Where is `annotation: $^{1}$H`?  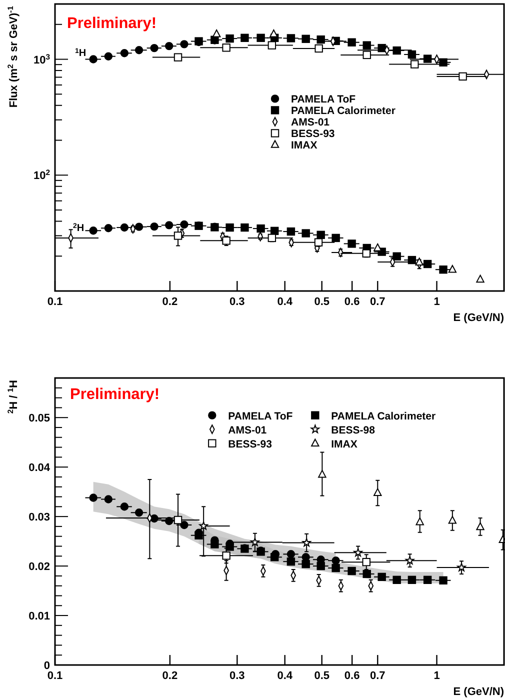
annotation: $^{1}$H is located at coordinates (80, 53).